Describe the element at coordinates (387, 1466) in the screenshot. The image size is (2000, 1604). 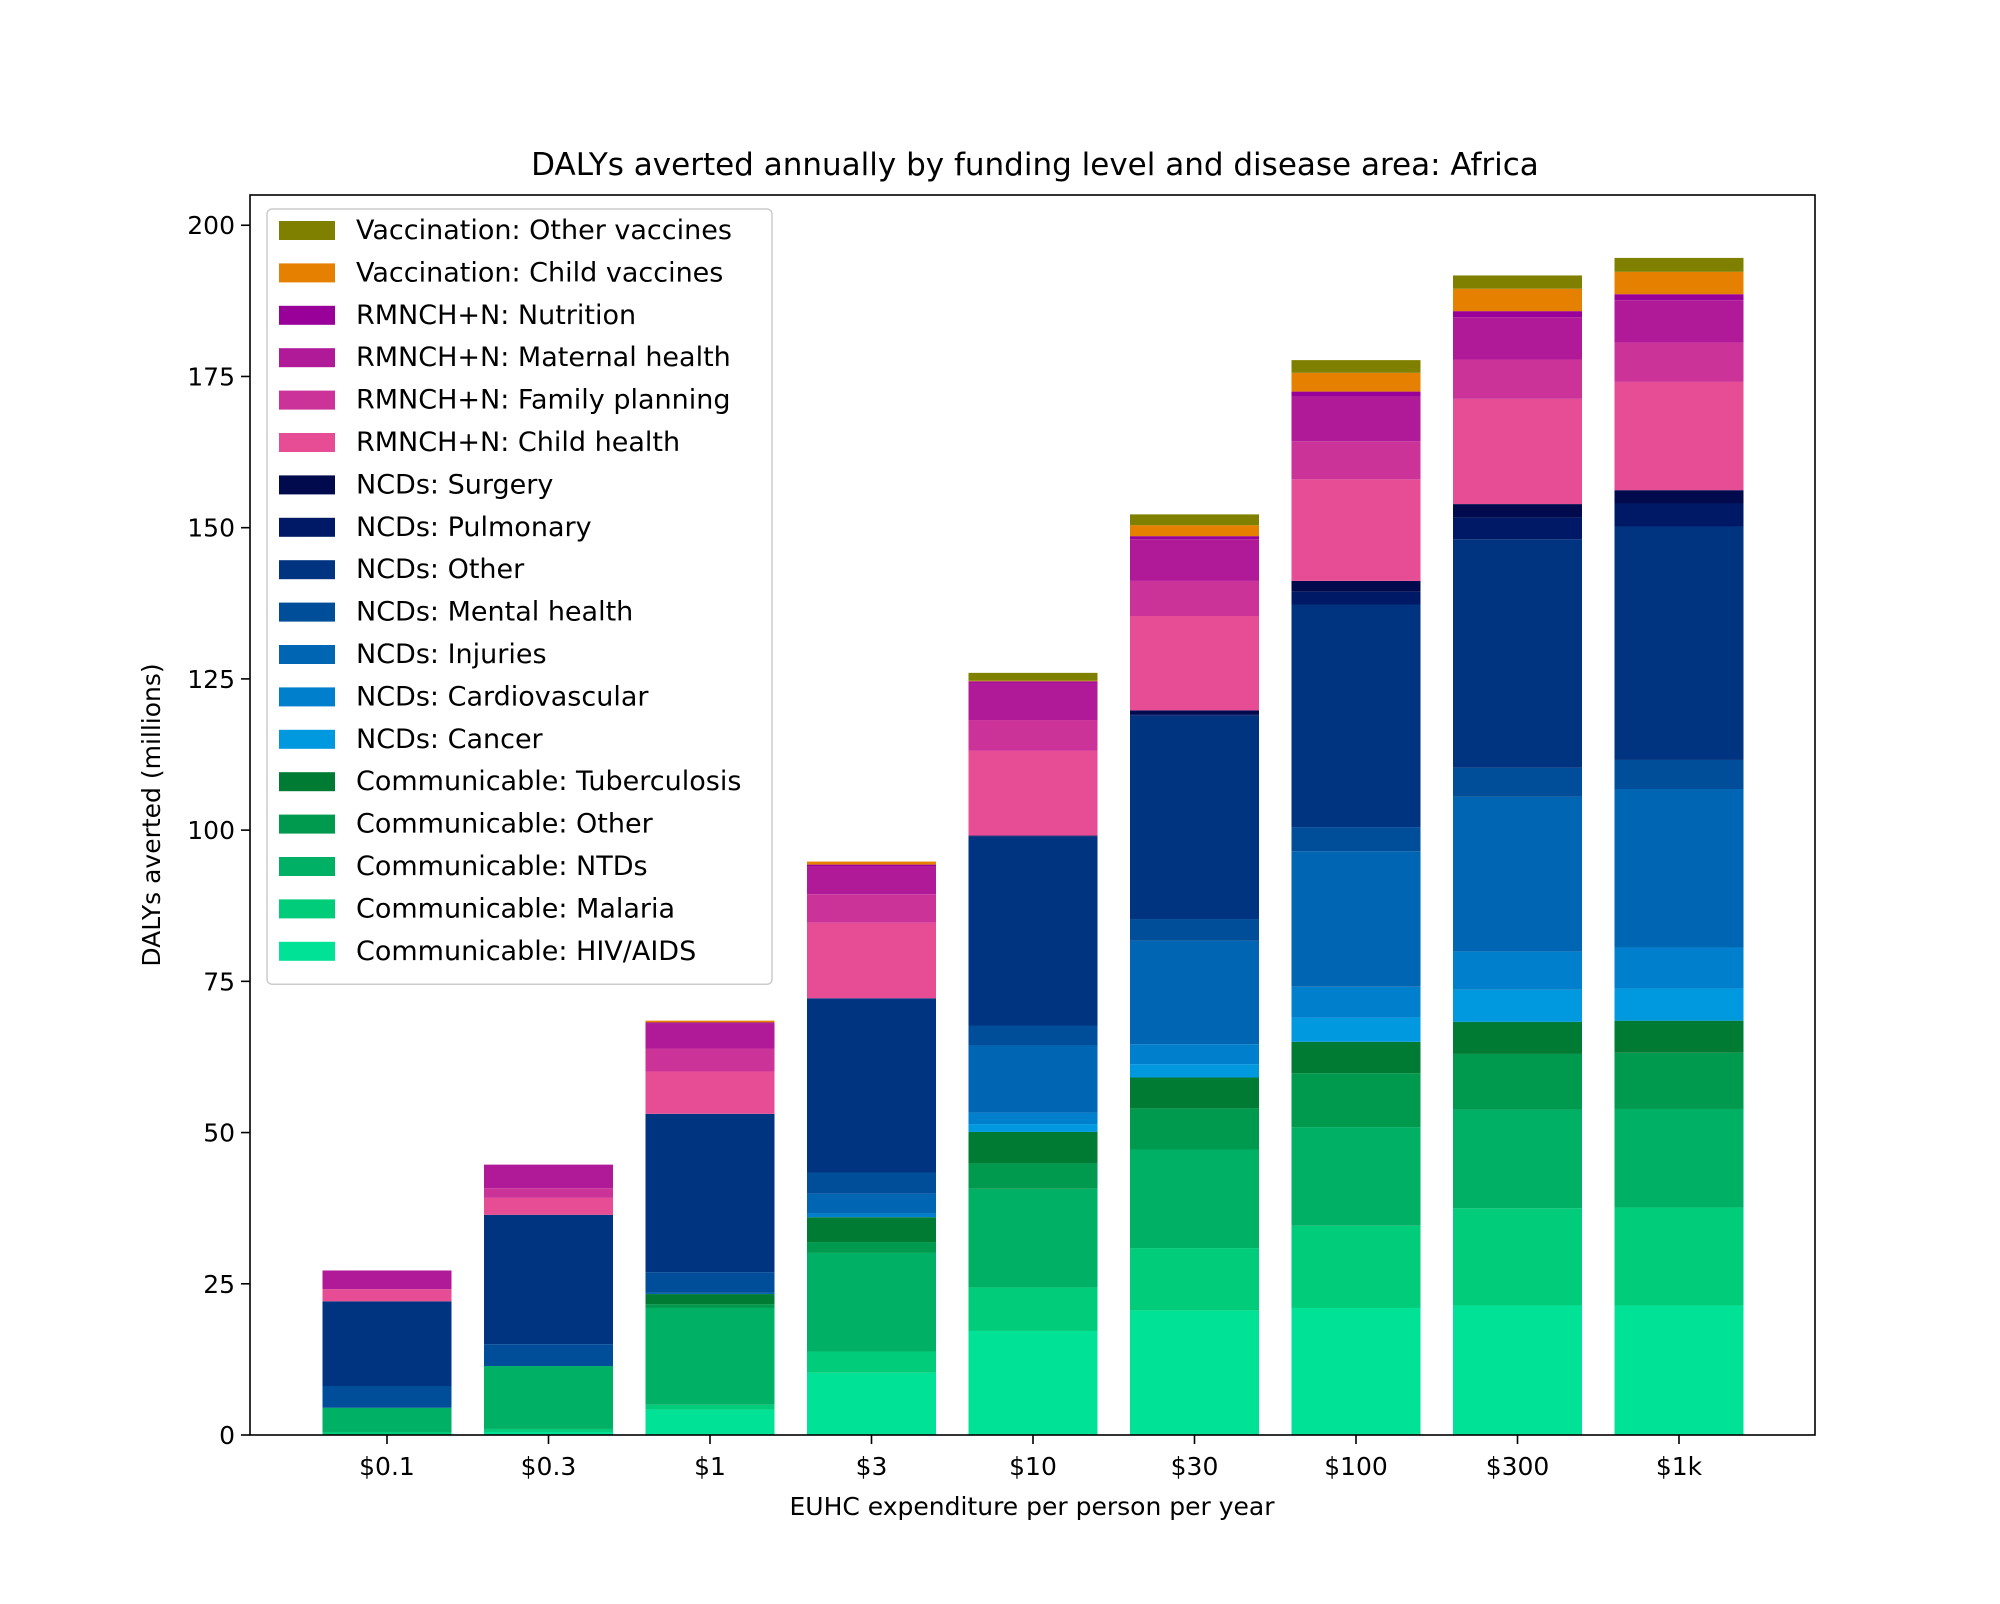
I see `x-tick-label: $0.1` at that location.